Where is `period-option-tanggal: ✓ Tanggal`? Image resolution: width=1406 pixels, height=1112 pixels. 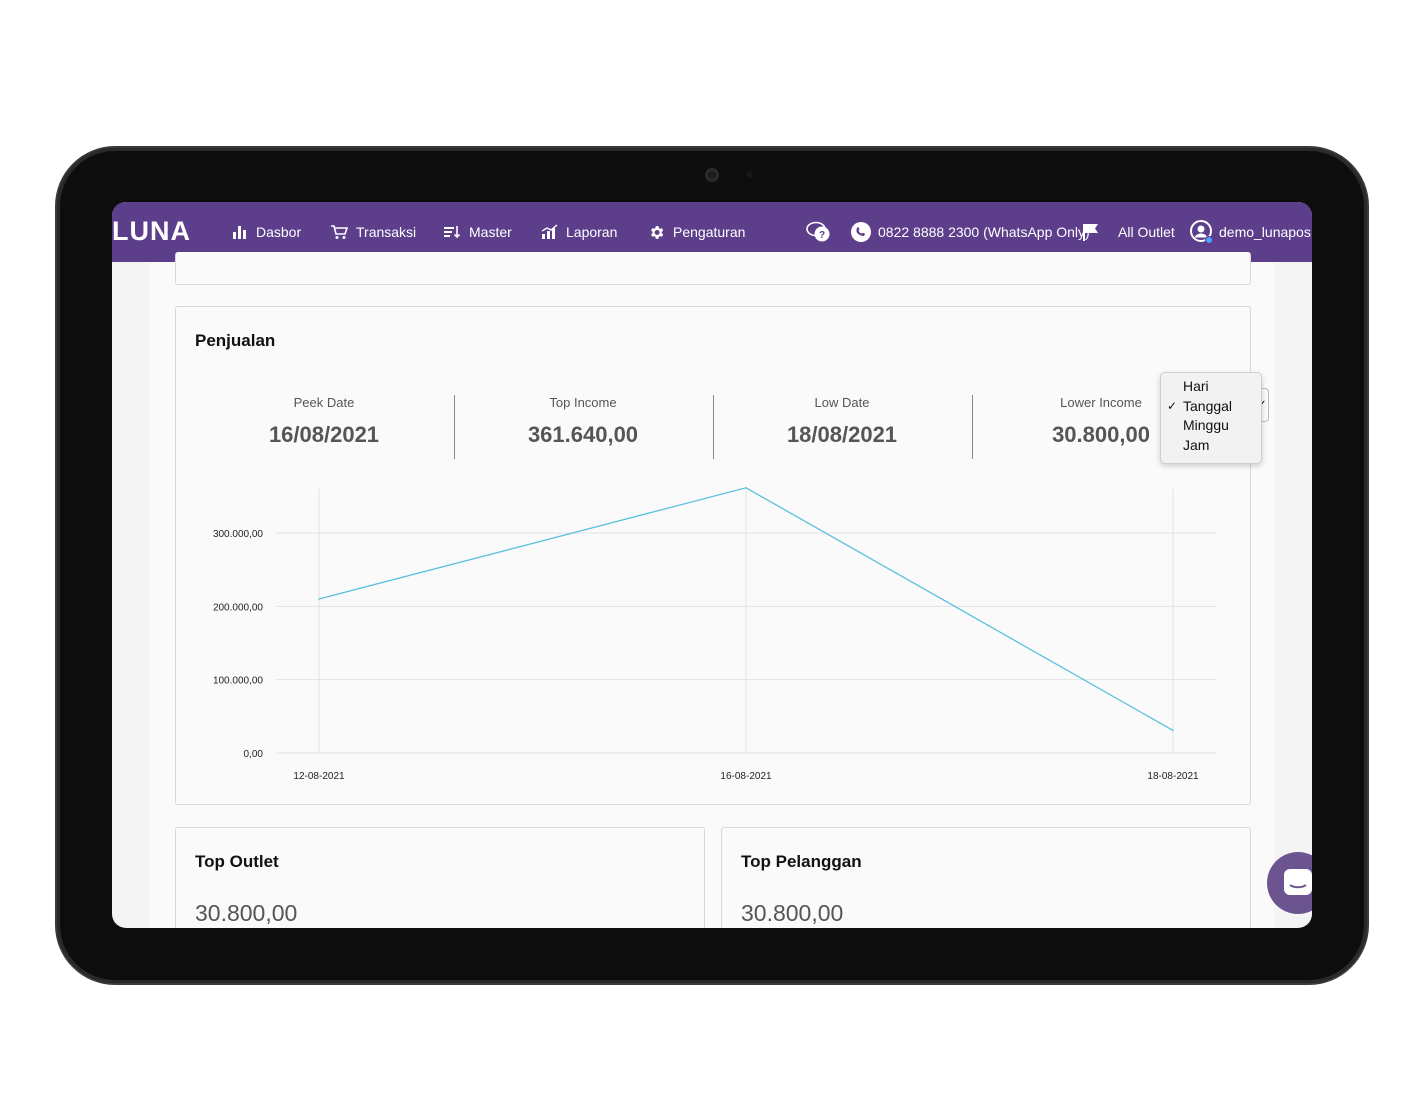
period-option-tanggal: ✓ Tanggal is located at coordinates (1211, 407).